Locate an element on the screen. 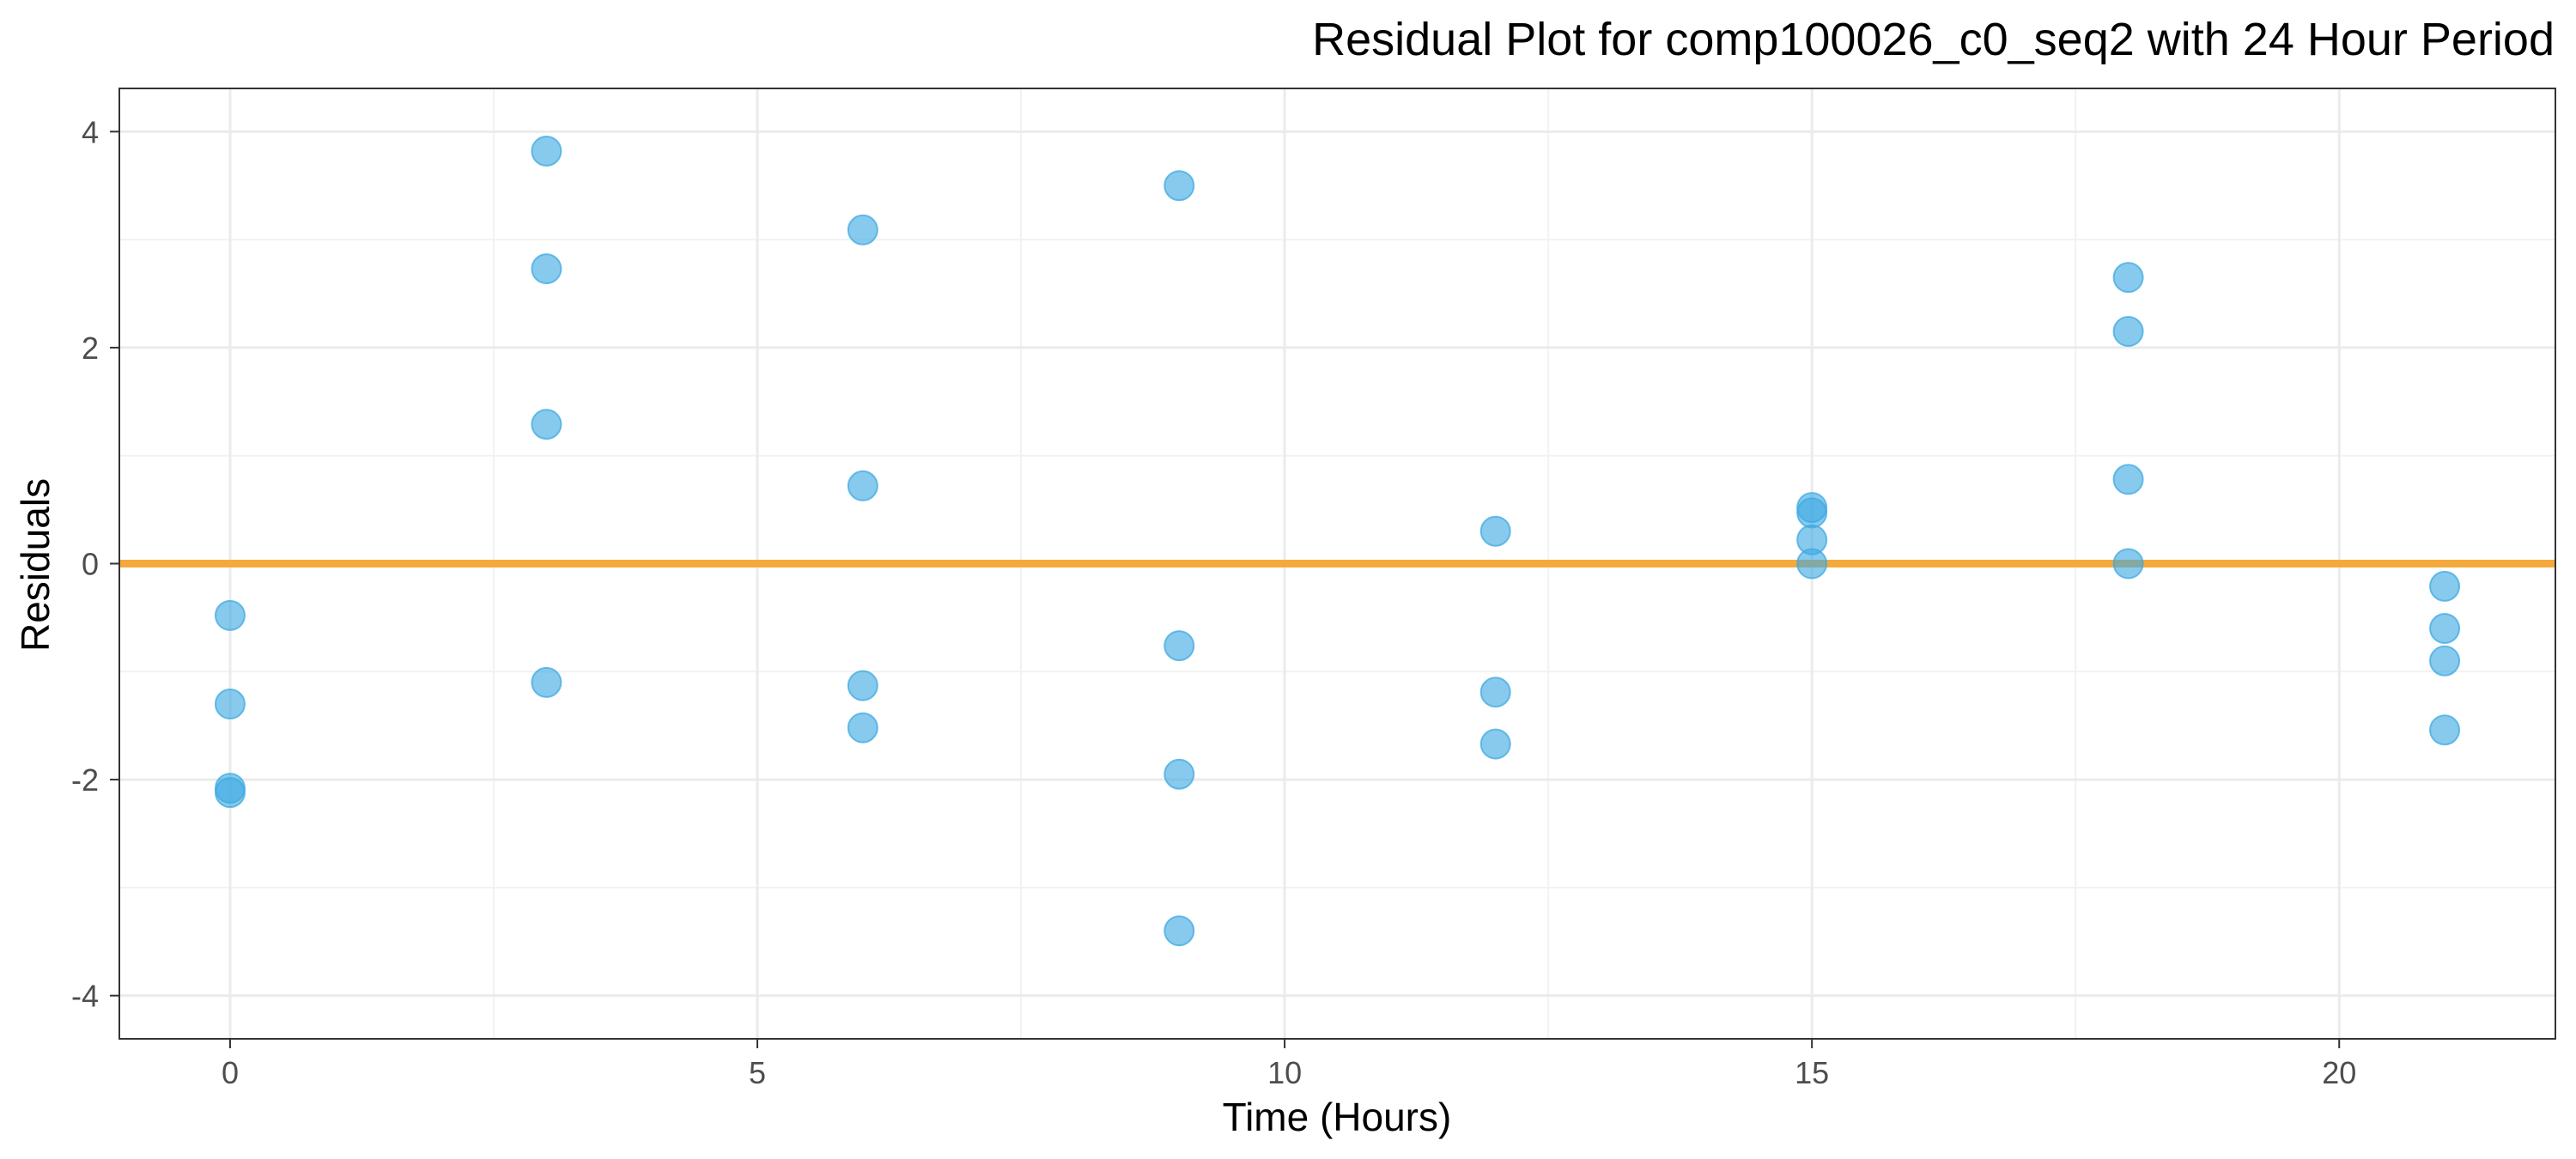 This screenshot has height=1159, width=2576. y-tick-label: -2 is located at coordinates (85, 780).